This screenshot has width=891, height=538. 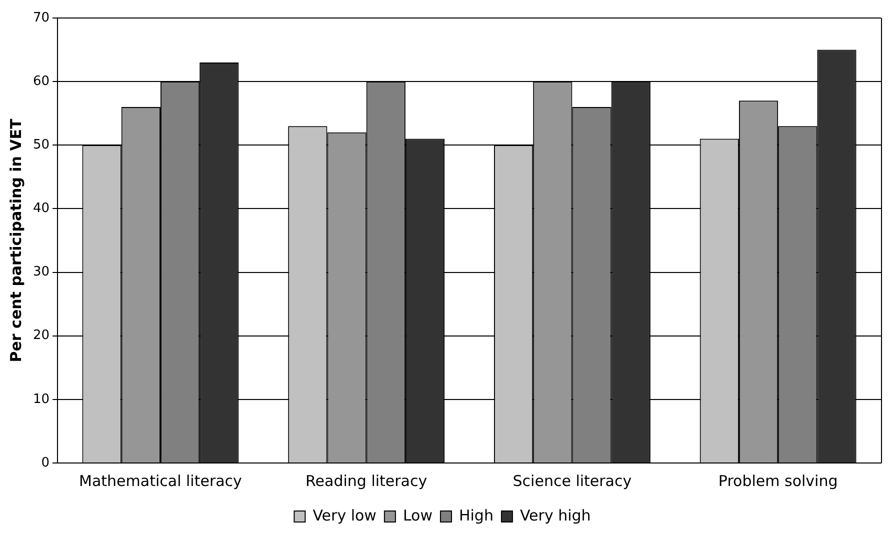 What do you see at coordinates (160, 481) in the screenshot?
I see `x-tick-label: Mathematical literacy` at bounding box center [160, 481].